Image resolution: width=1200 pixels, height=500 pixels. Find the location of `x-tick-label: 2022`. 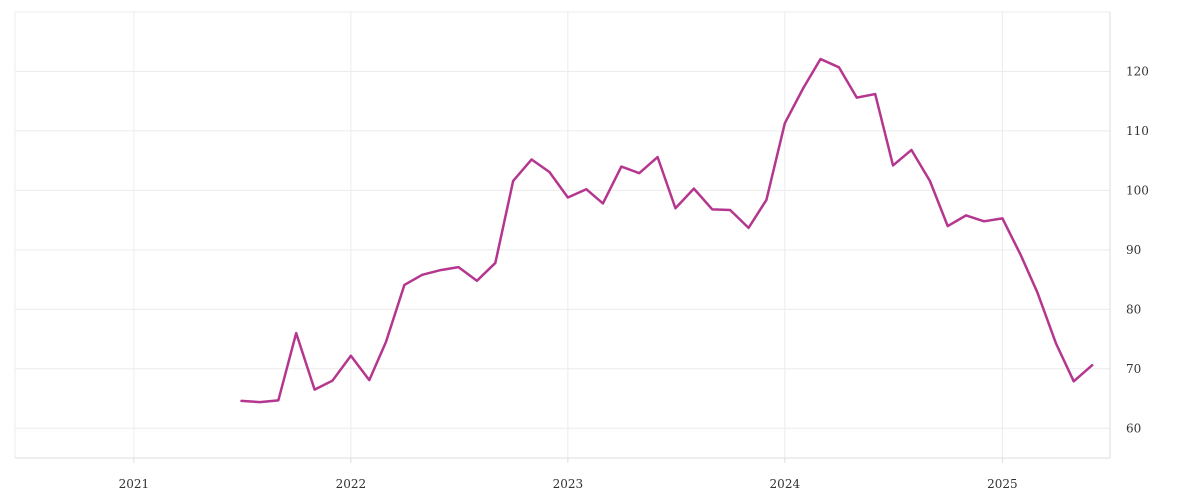

x-tick-label: 2022 is located at coordinates (351, 484).